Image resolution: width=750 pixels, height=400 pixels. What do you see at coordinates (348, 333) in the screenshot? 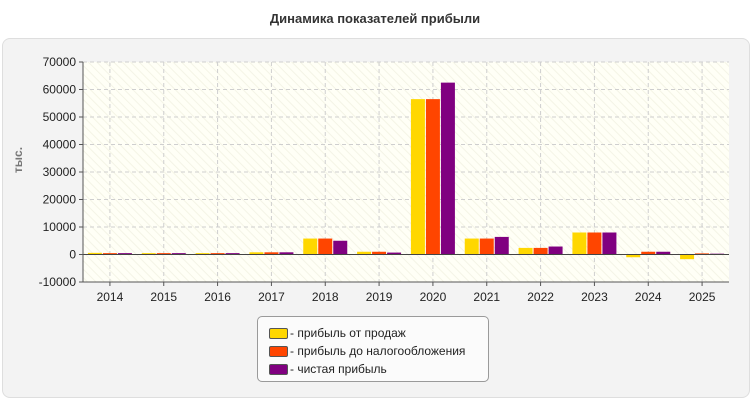
I see `legend-label: - прибыль от продаж` at bounding box center [348, 333].